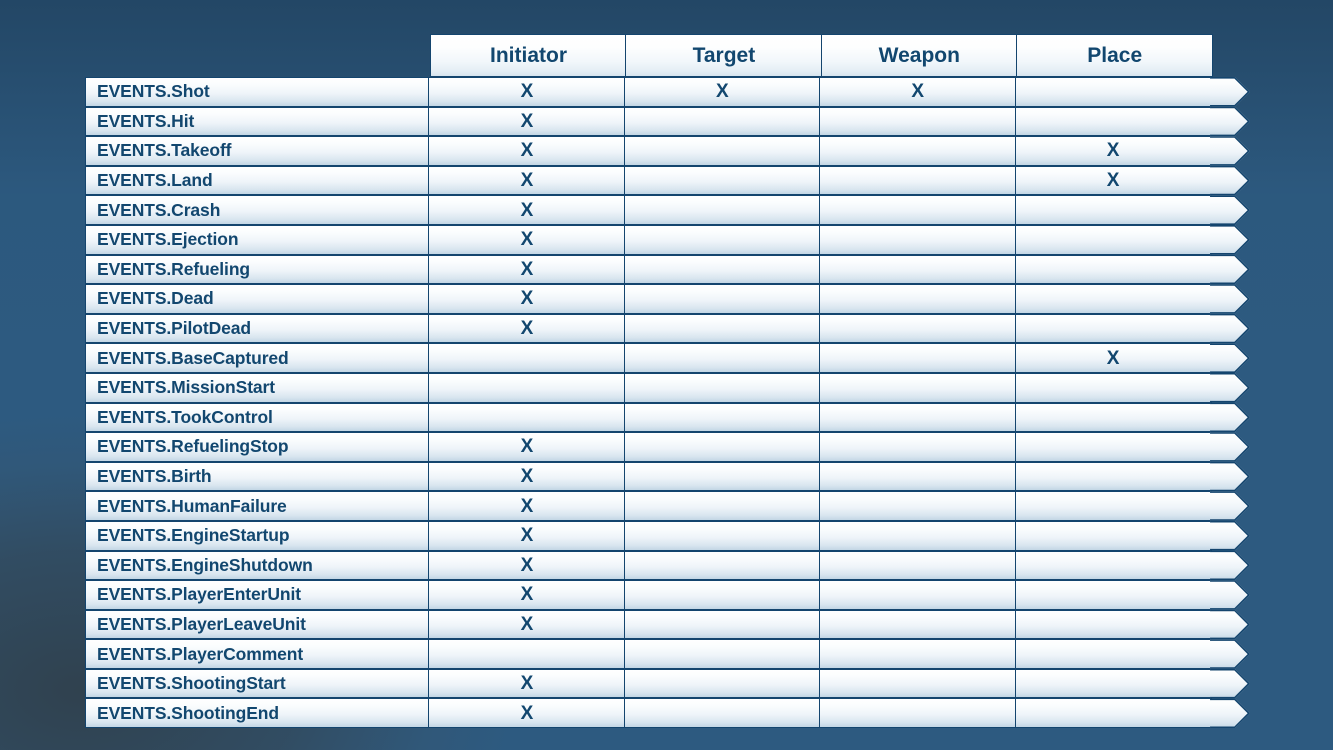  What do you see at coordinates (527, 387) in the screenshot?
I see `mark-cell-initiator` at bounding box center [527, 387].